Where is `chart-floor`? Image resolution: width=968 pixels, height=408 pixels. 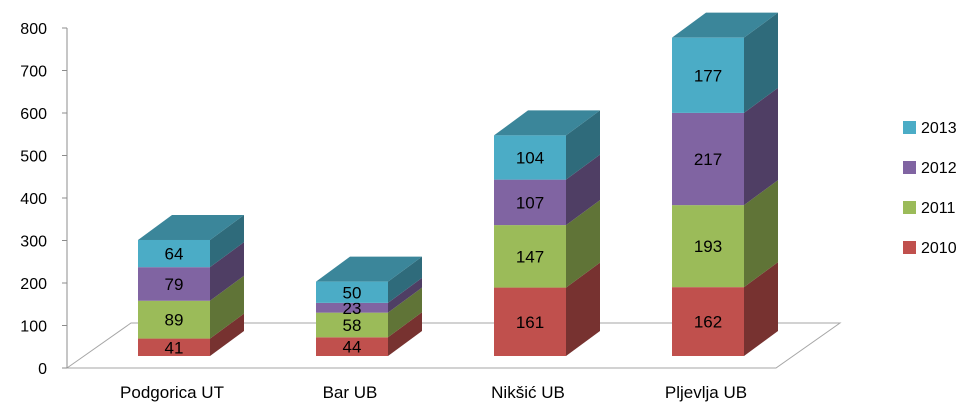 chart-floor is located at coordinates (453, 345).